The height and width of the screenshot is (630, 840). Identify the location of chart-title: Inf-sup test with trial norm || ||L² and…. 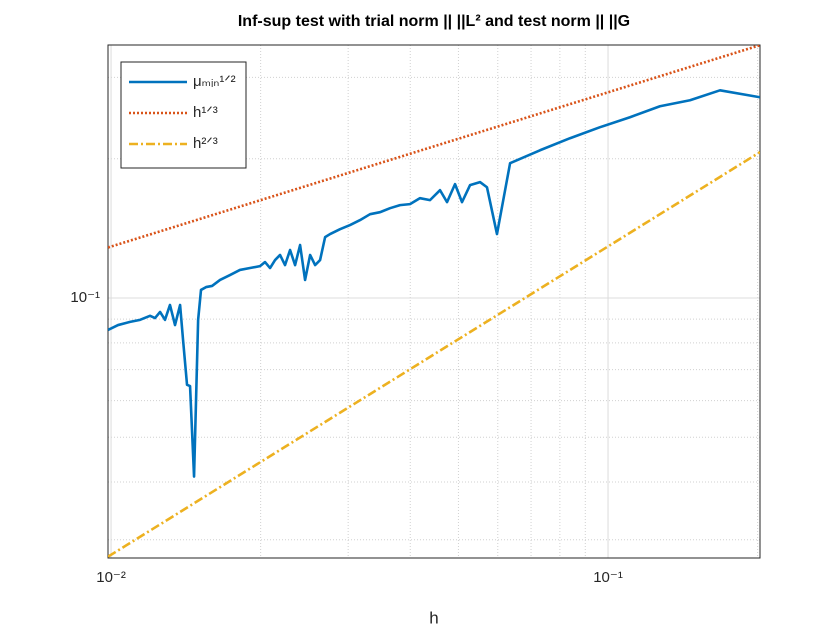
(434, 21).